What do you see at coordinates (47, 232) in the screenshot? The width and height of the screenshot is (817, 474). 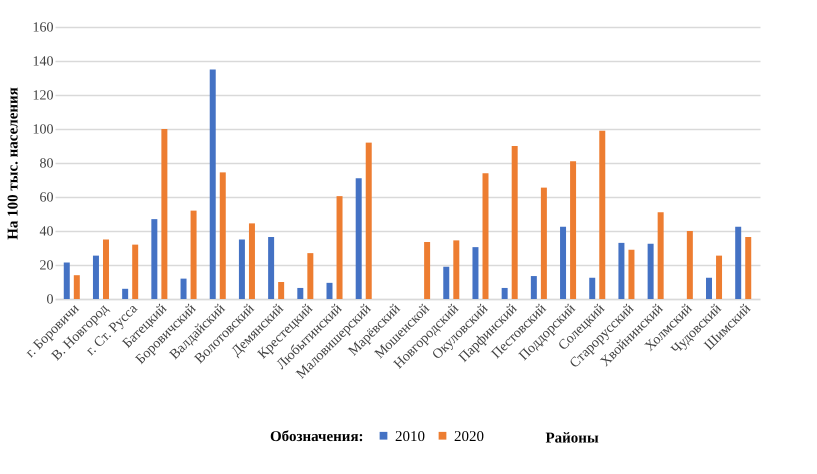 I see `y-tick-label: 40` at bounding box center [47, 232].